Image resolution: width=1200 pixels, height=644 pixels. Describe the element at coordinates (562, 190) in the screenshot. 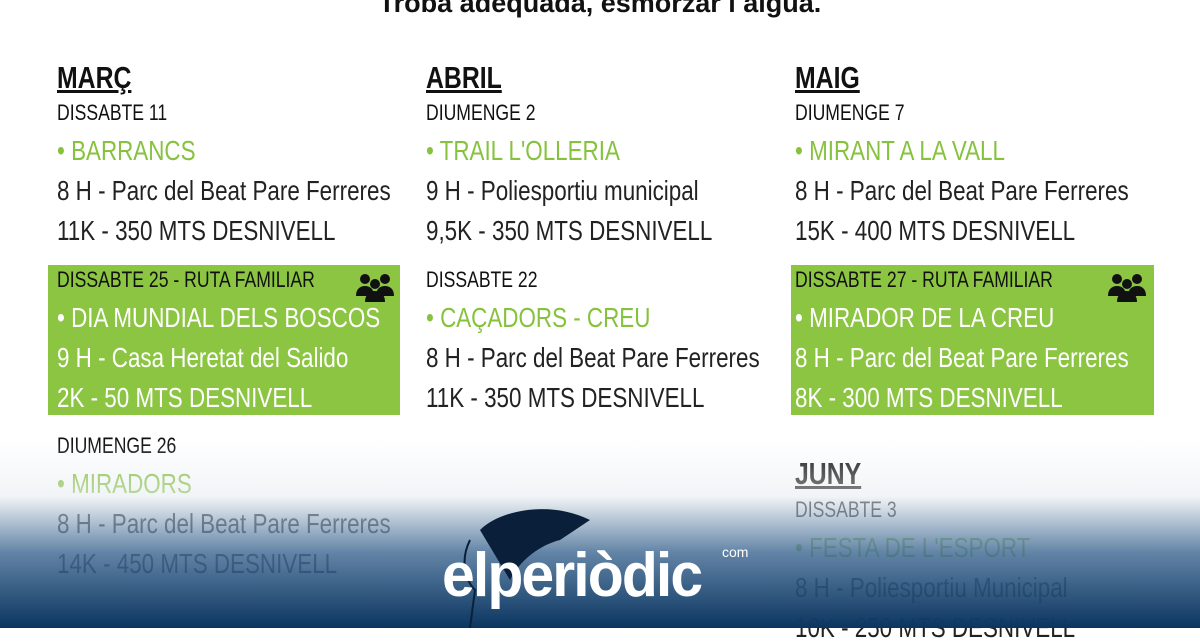

I see `event-time: 9 H - Poliesportiu municipal` at that location.